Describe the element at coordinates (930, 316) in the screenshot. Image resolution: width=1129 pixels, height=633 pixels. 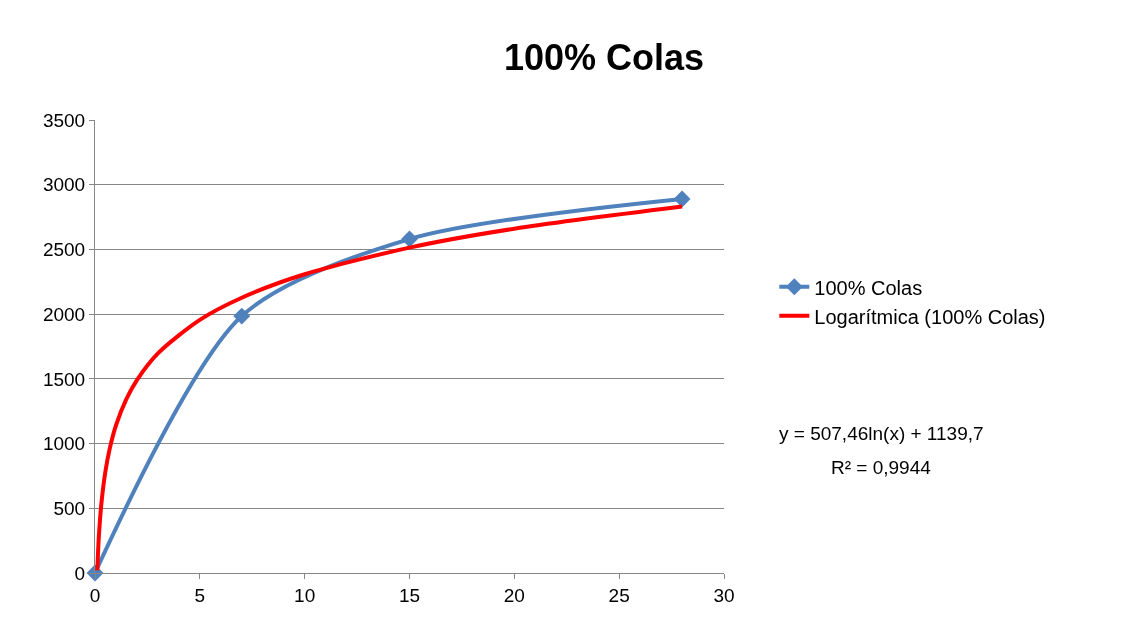
I see `legend-label: Logarítmica (100% Colas)` at that location.